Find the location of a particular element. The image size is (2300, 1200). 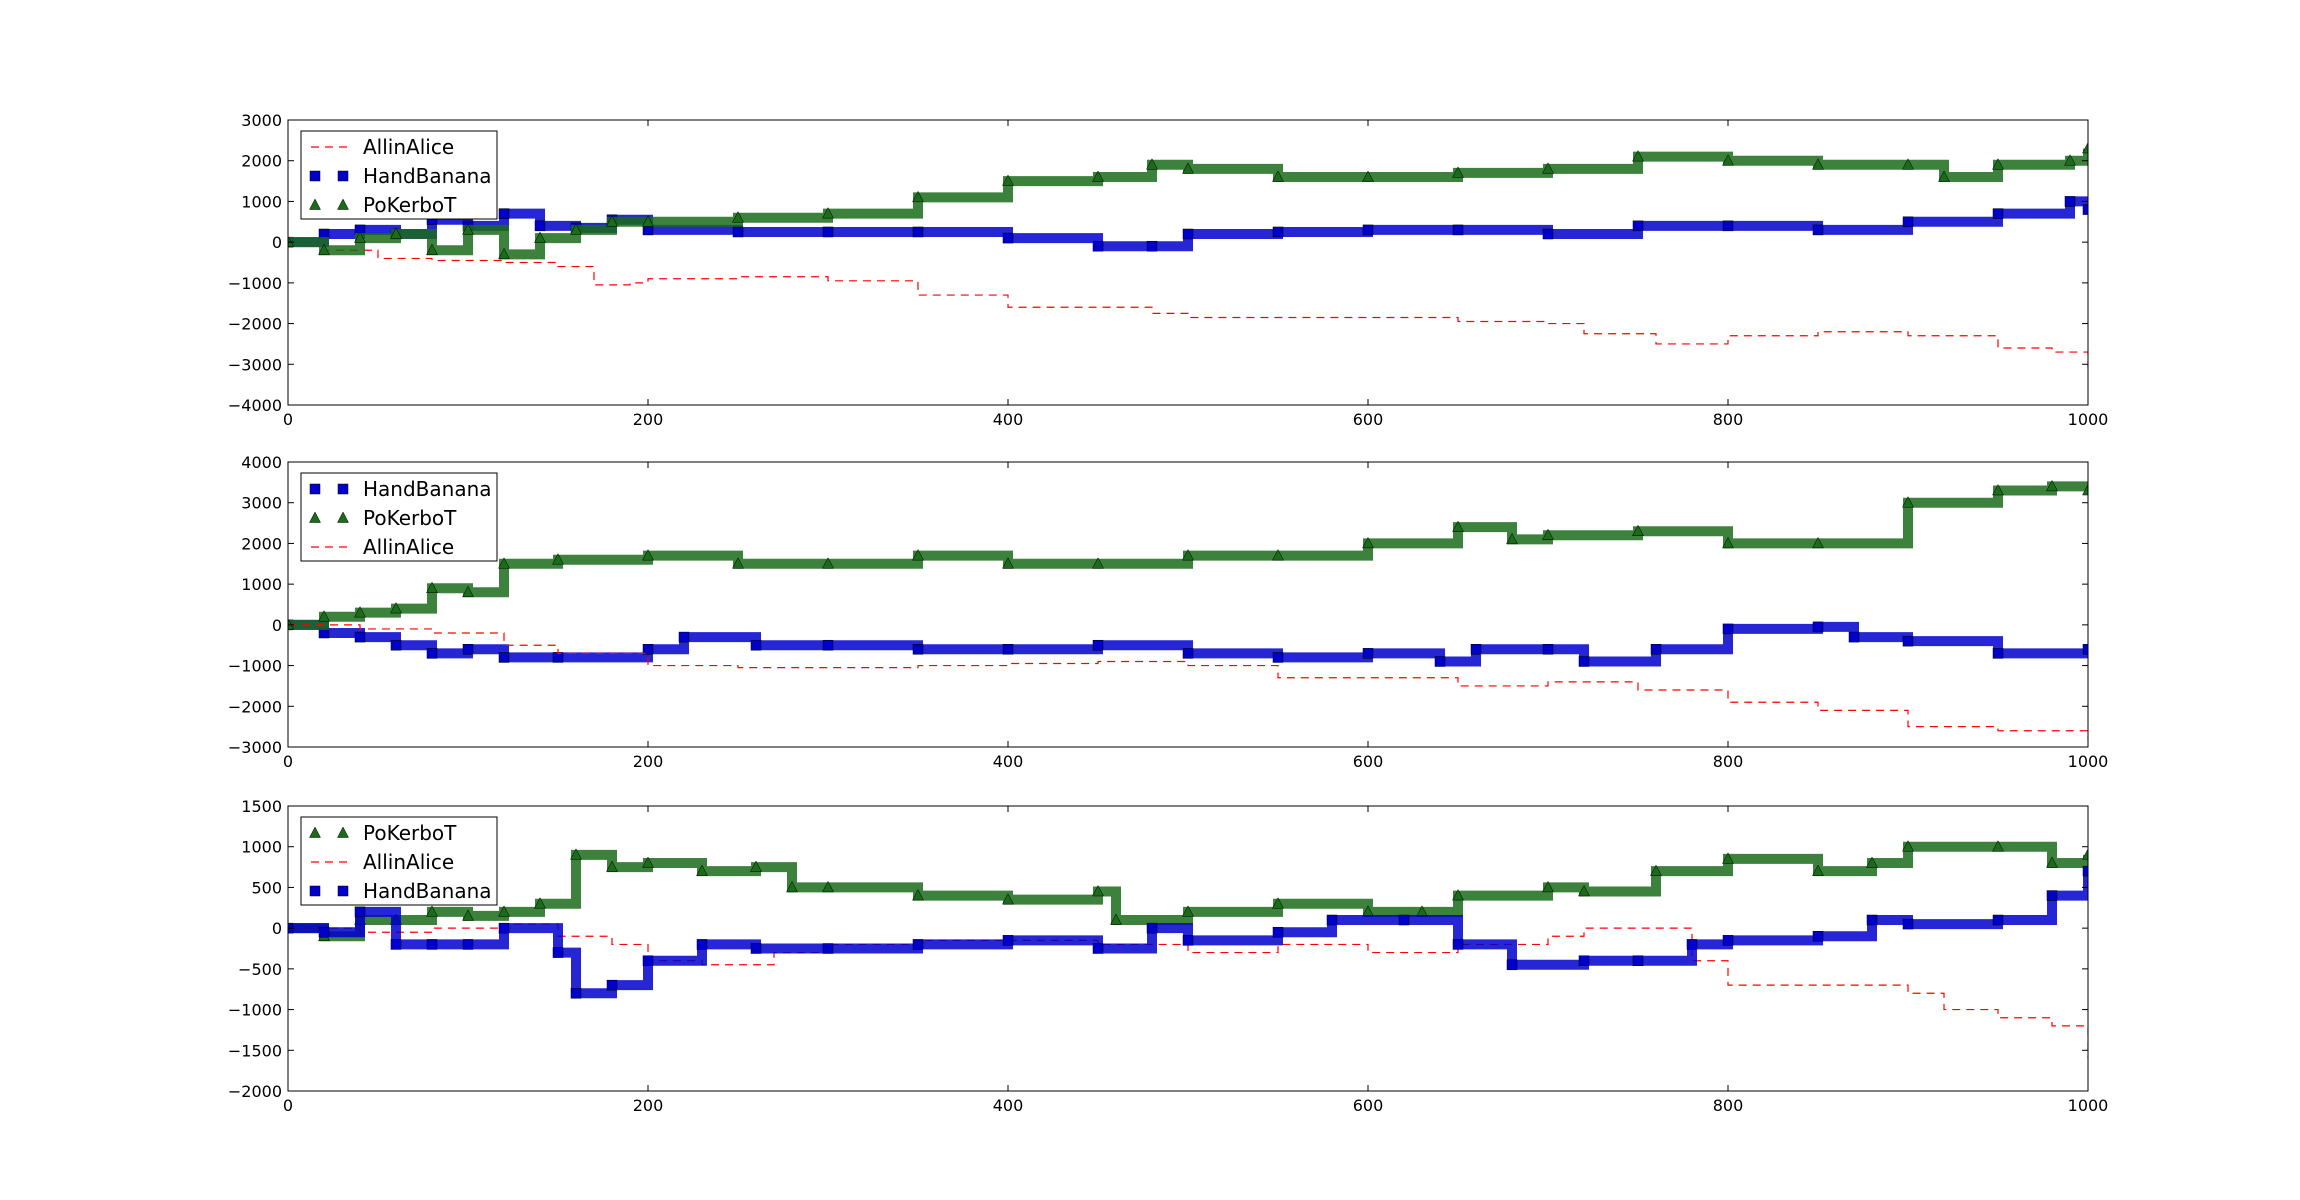

y-tick-label: 3000 is located at coordinates (261, 120).